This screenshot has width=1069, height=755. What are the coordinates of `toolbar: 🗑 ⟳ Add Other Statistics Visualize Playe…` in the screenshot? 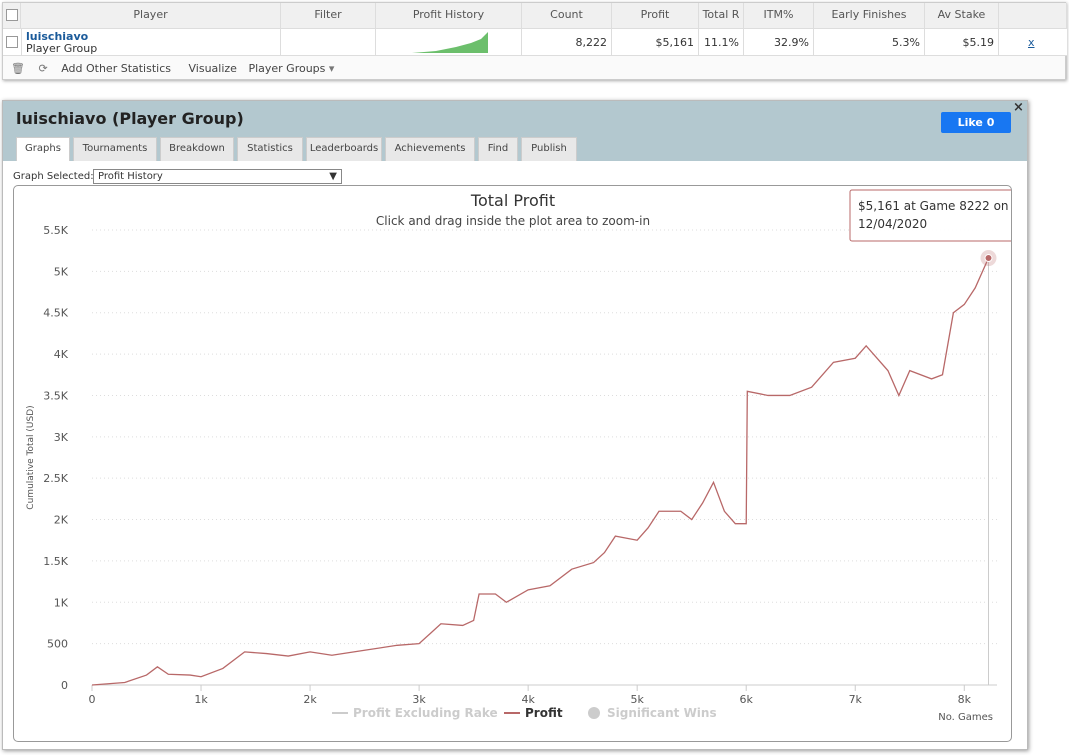 It's located at (173, 68).